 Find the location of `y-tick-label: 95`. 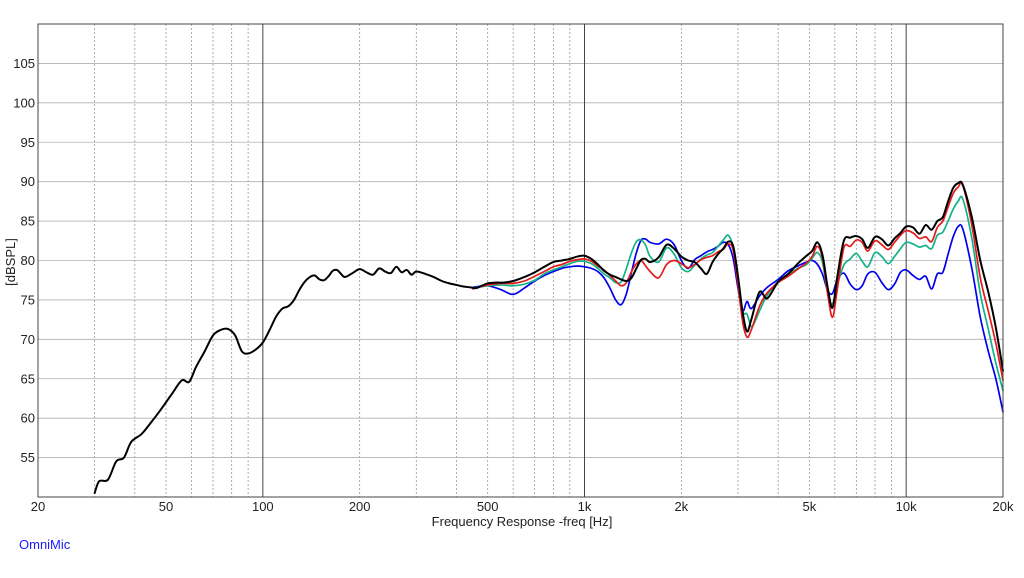

y-tick-label: 95 is located at coordinates (28, 142).